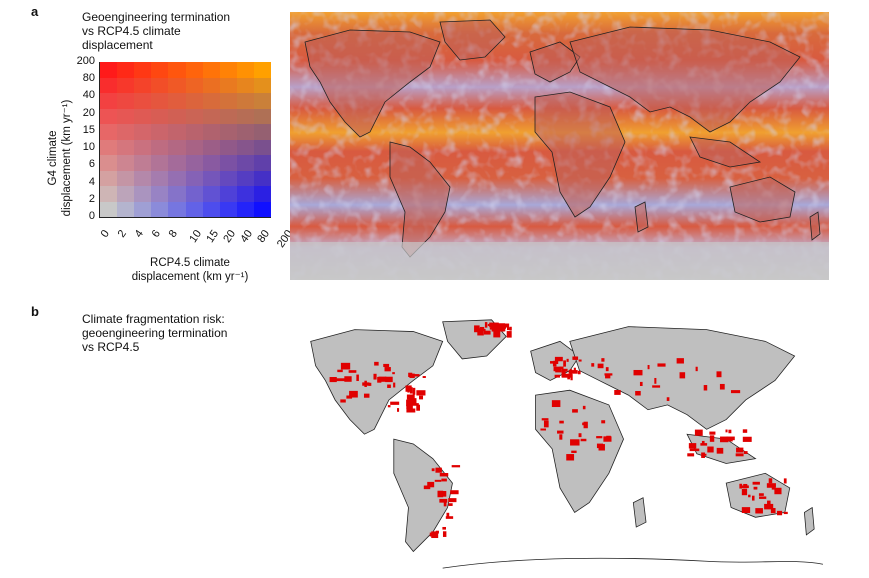  I want to click on legend-y-tick-label: 6, so click(91, 164).